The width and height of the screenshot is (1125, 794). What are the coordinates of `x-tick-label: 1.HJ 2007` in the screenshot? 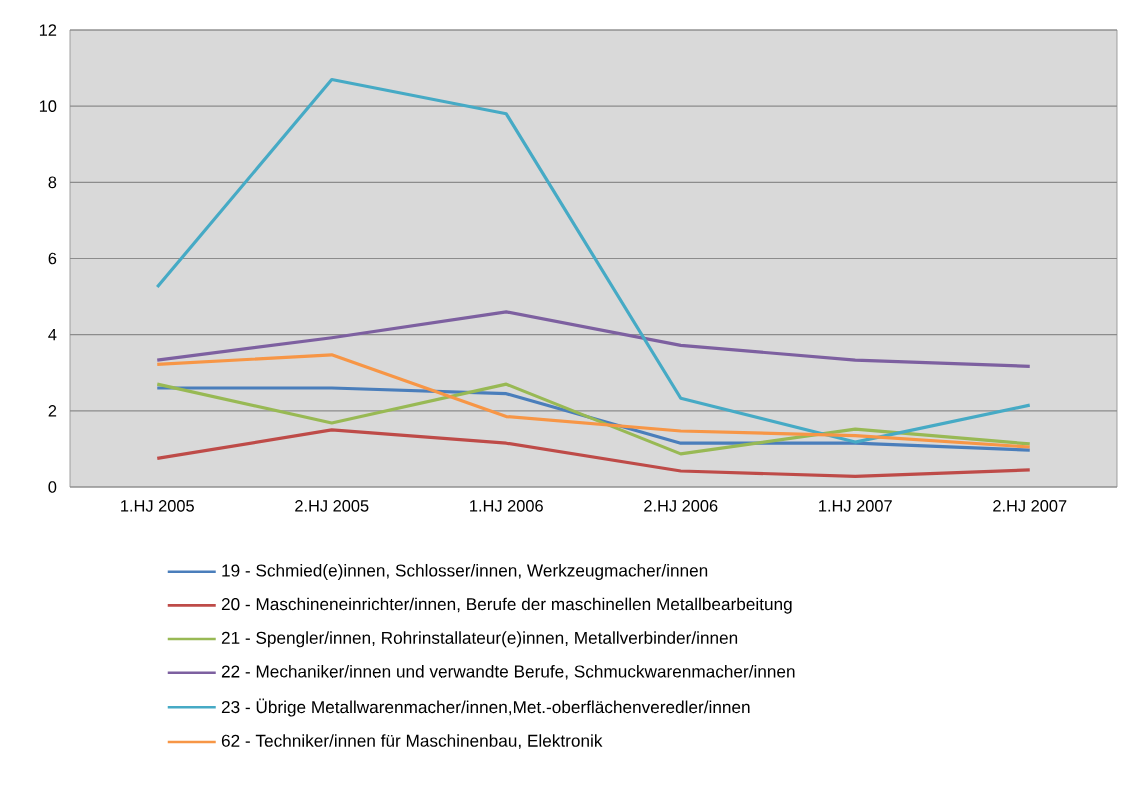 It's located at (855, 506).